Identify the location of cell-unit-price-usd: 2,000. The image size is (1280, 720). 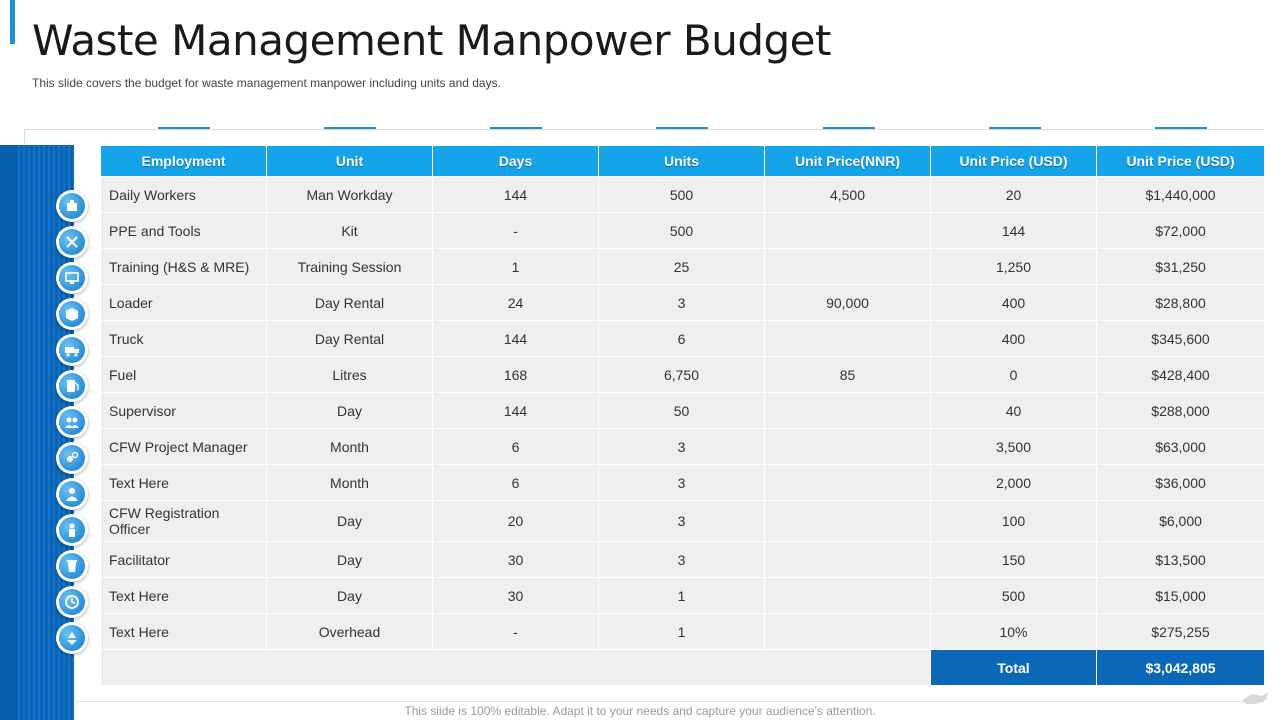
(1013, 482).